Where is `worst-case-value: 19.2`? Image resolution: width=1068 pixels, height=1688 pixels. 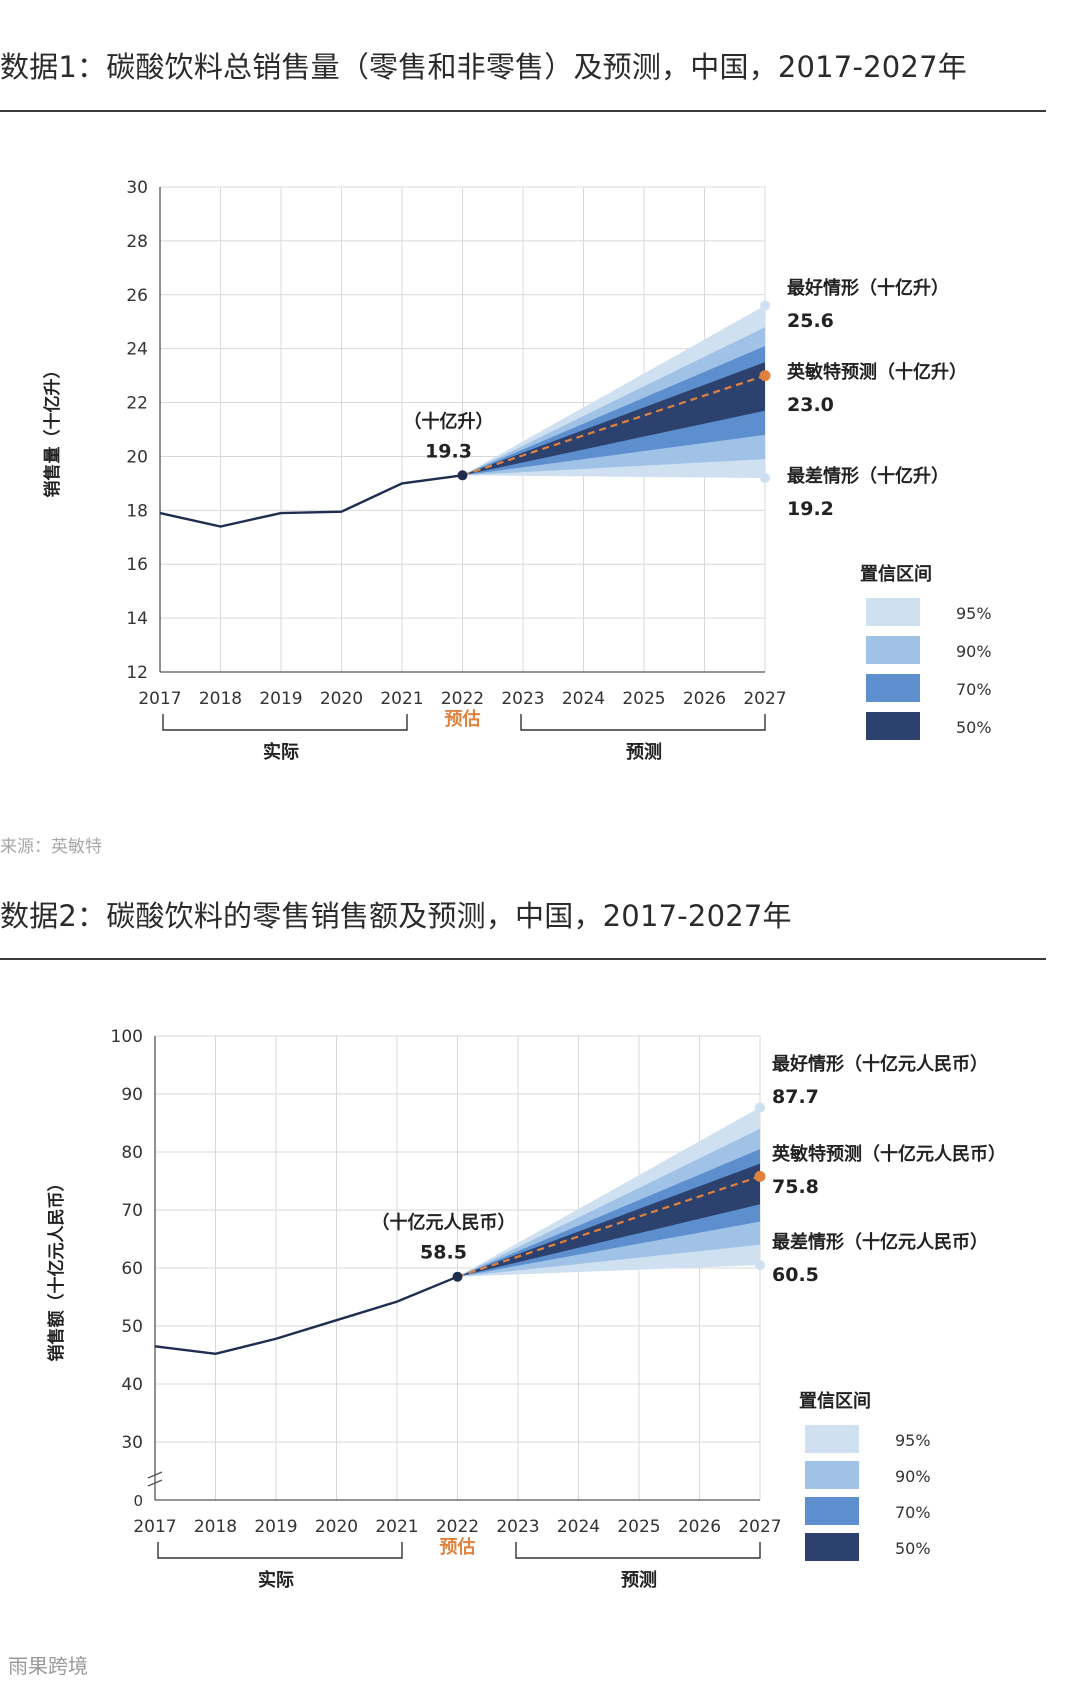
worst-case-value: 19.2 is located at coordinates (810, 509).